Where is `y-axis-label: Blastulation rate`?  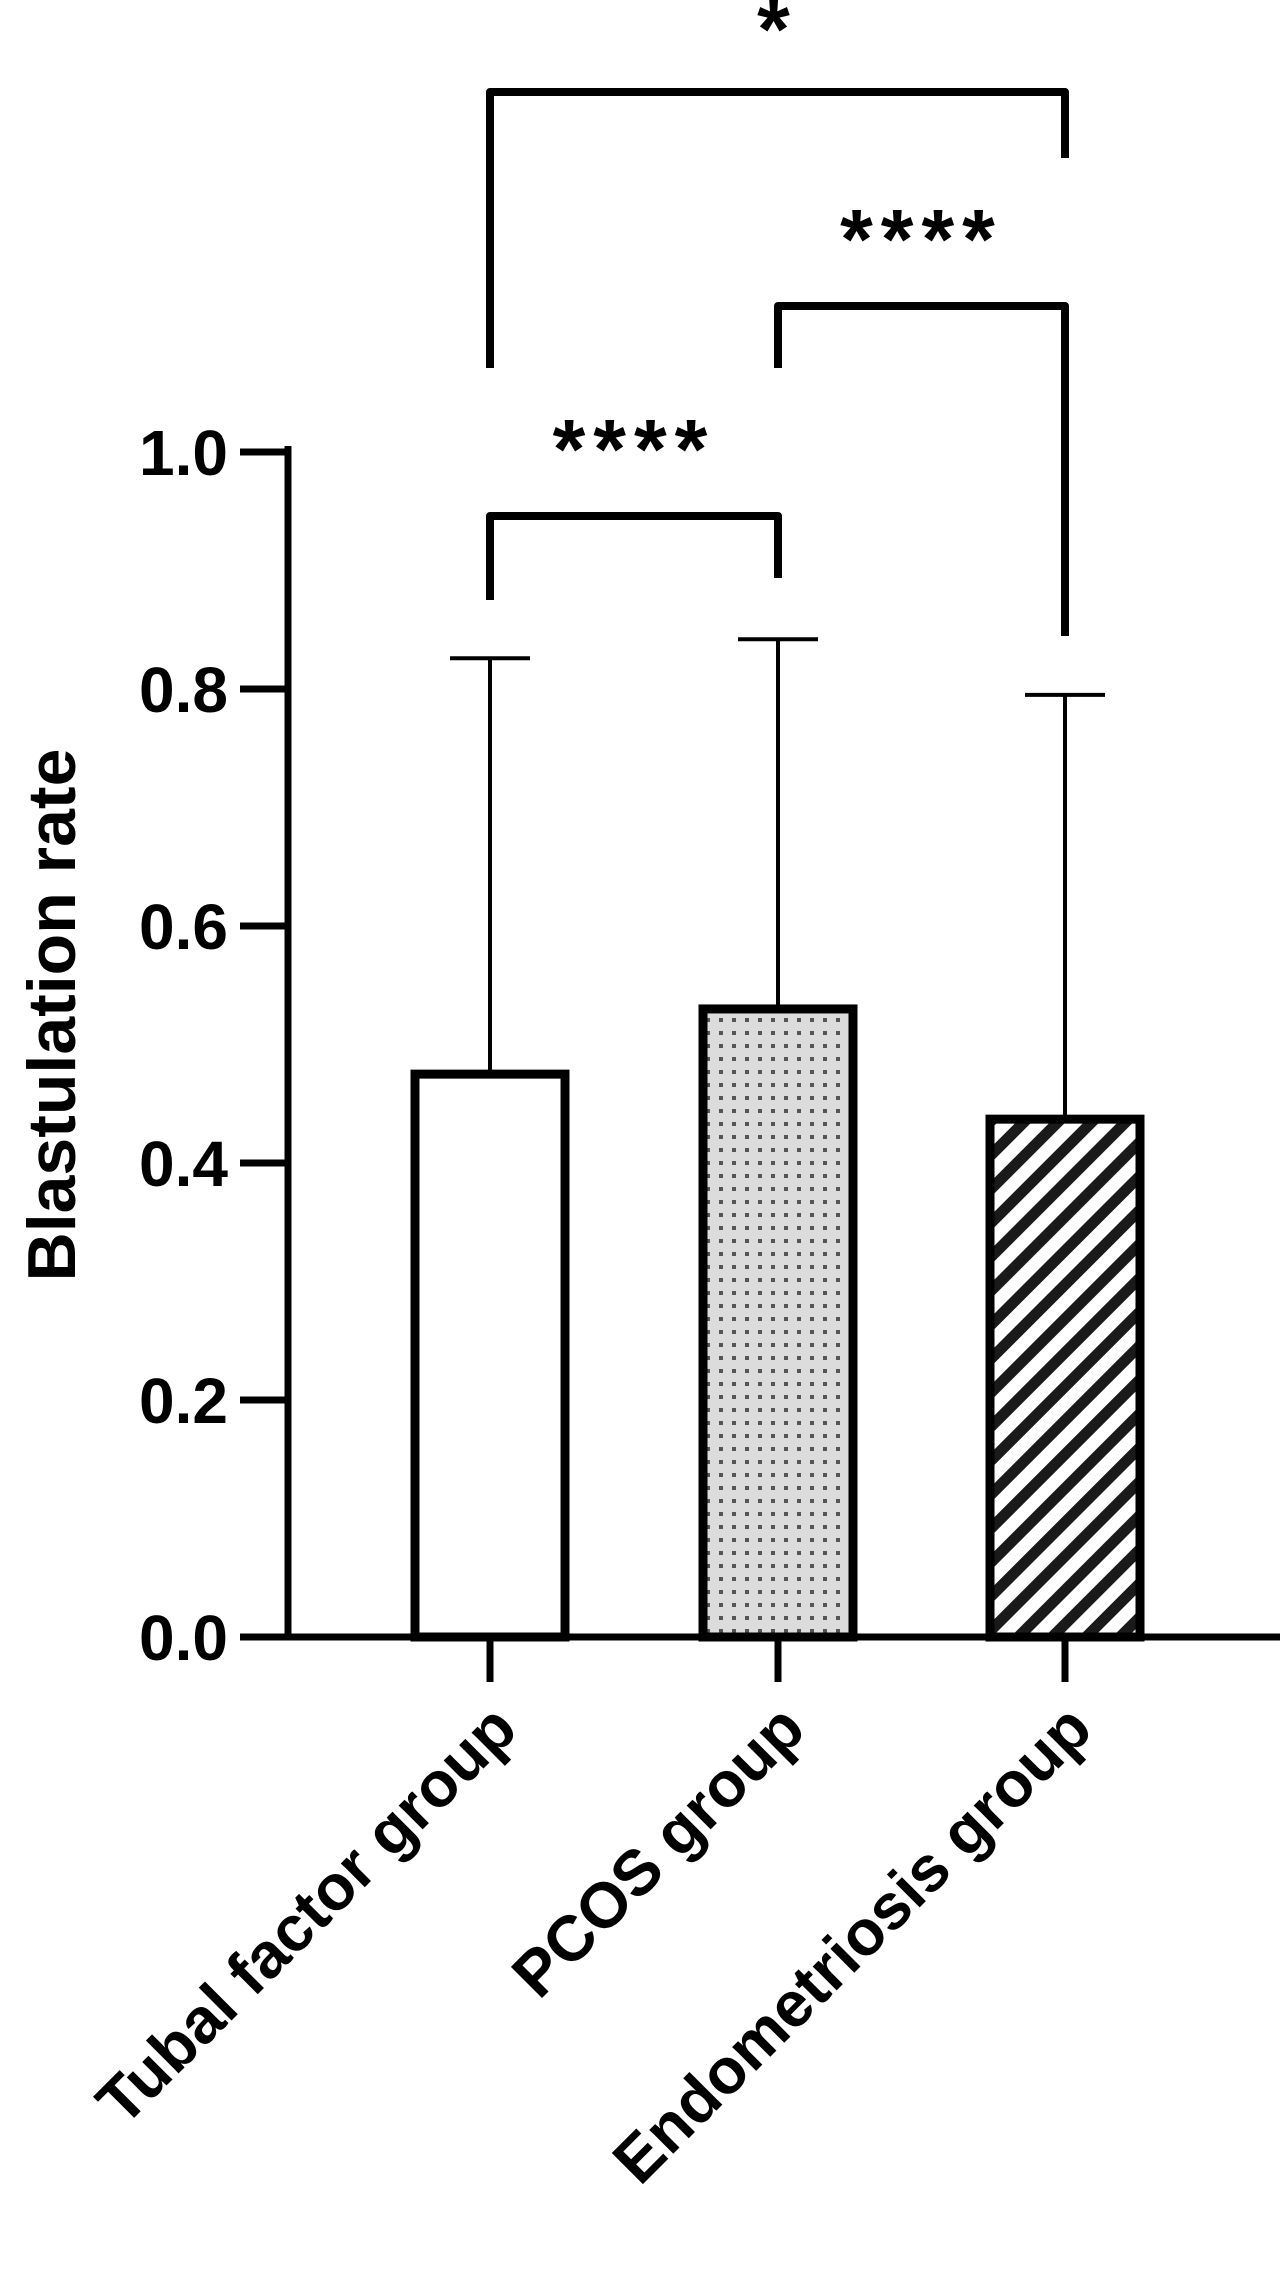 y-axis-label: Blastulation rate is located at coordinates (52, 1015).